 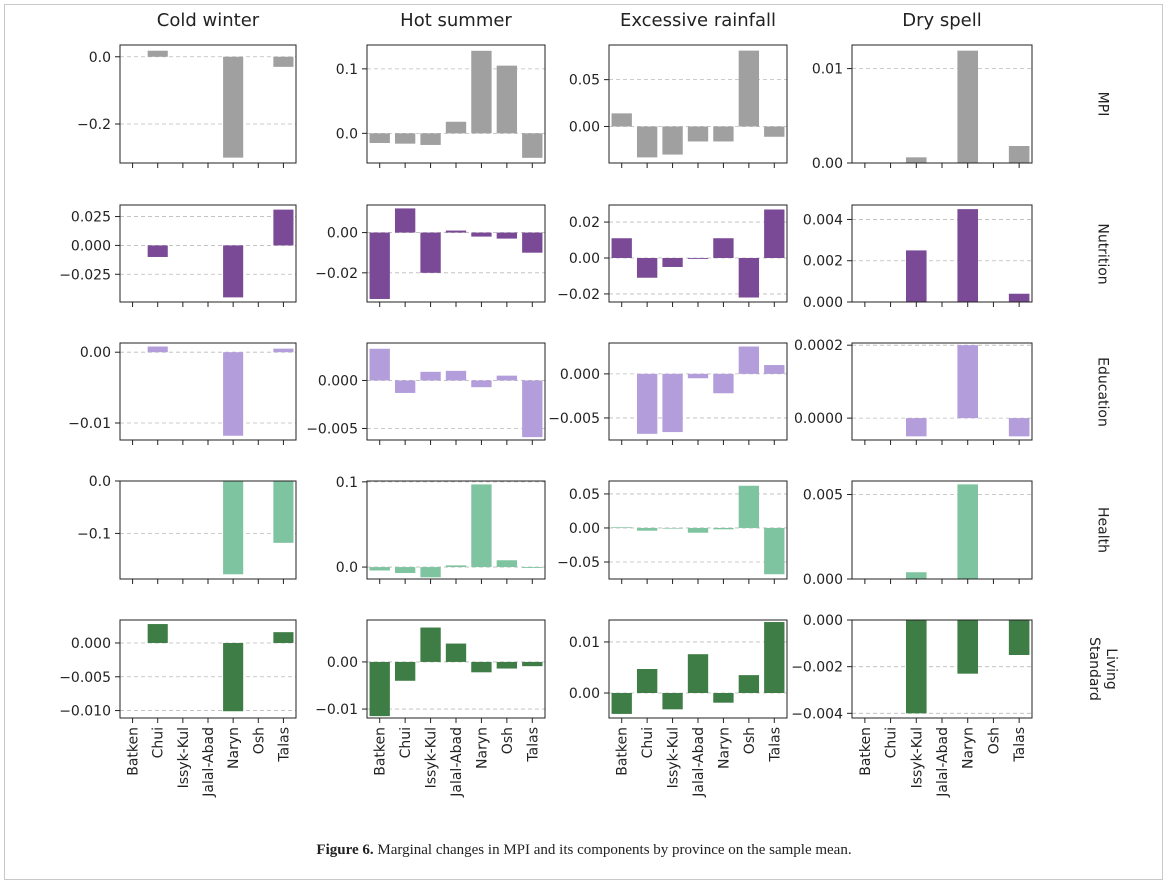 What do you see at coordinates (1102, 253) in the screenshot?
I see `row-label: Nutrition` at bounding box center [1102, 253].